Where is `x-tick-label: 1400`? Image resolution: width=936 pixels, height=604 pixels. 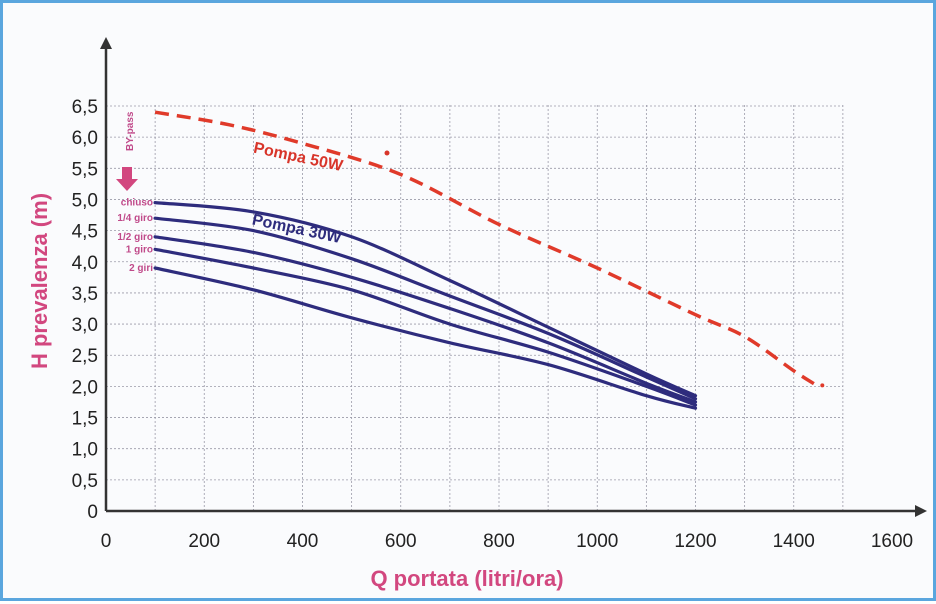 x-tick-label: 1400 is located at coordinates (794, 541).